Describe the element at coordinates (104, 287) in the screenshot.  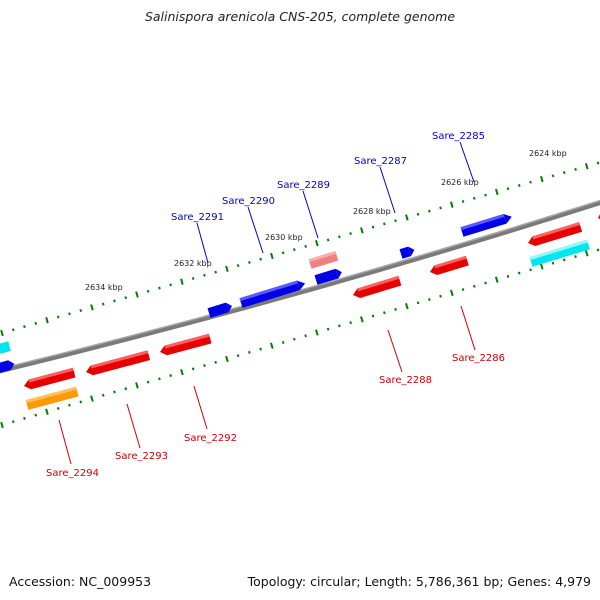
I see `kbp-label-2634: 2634 kbp` at that location.